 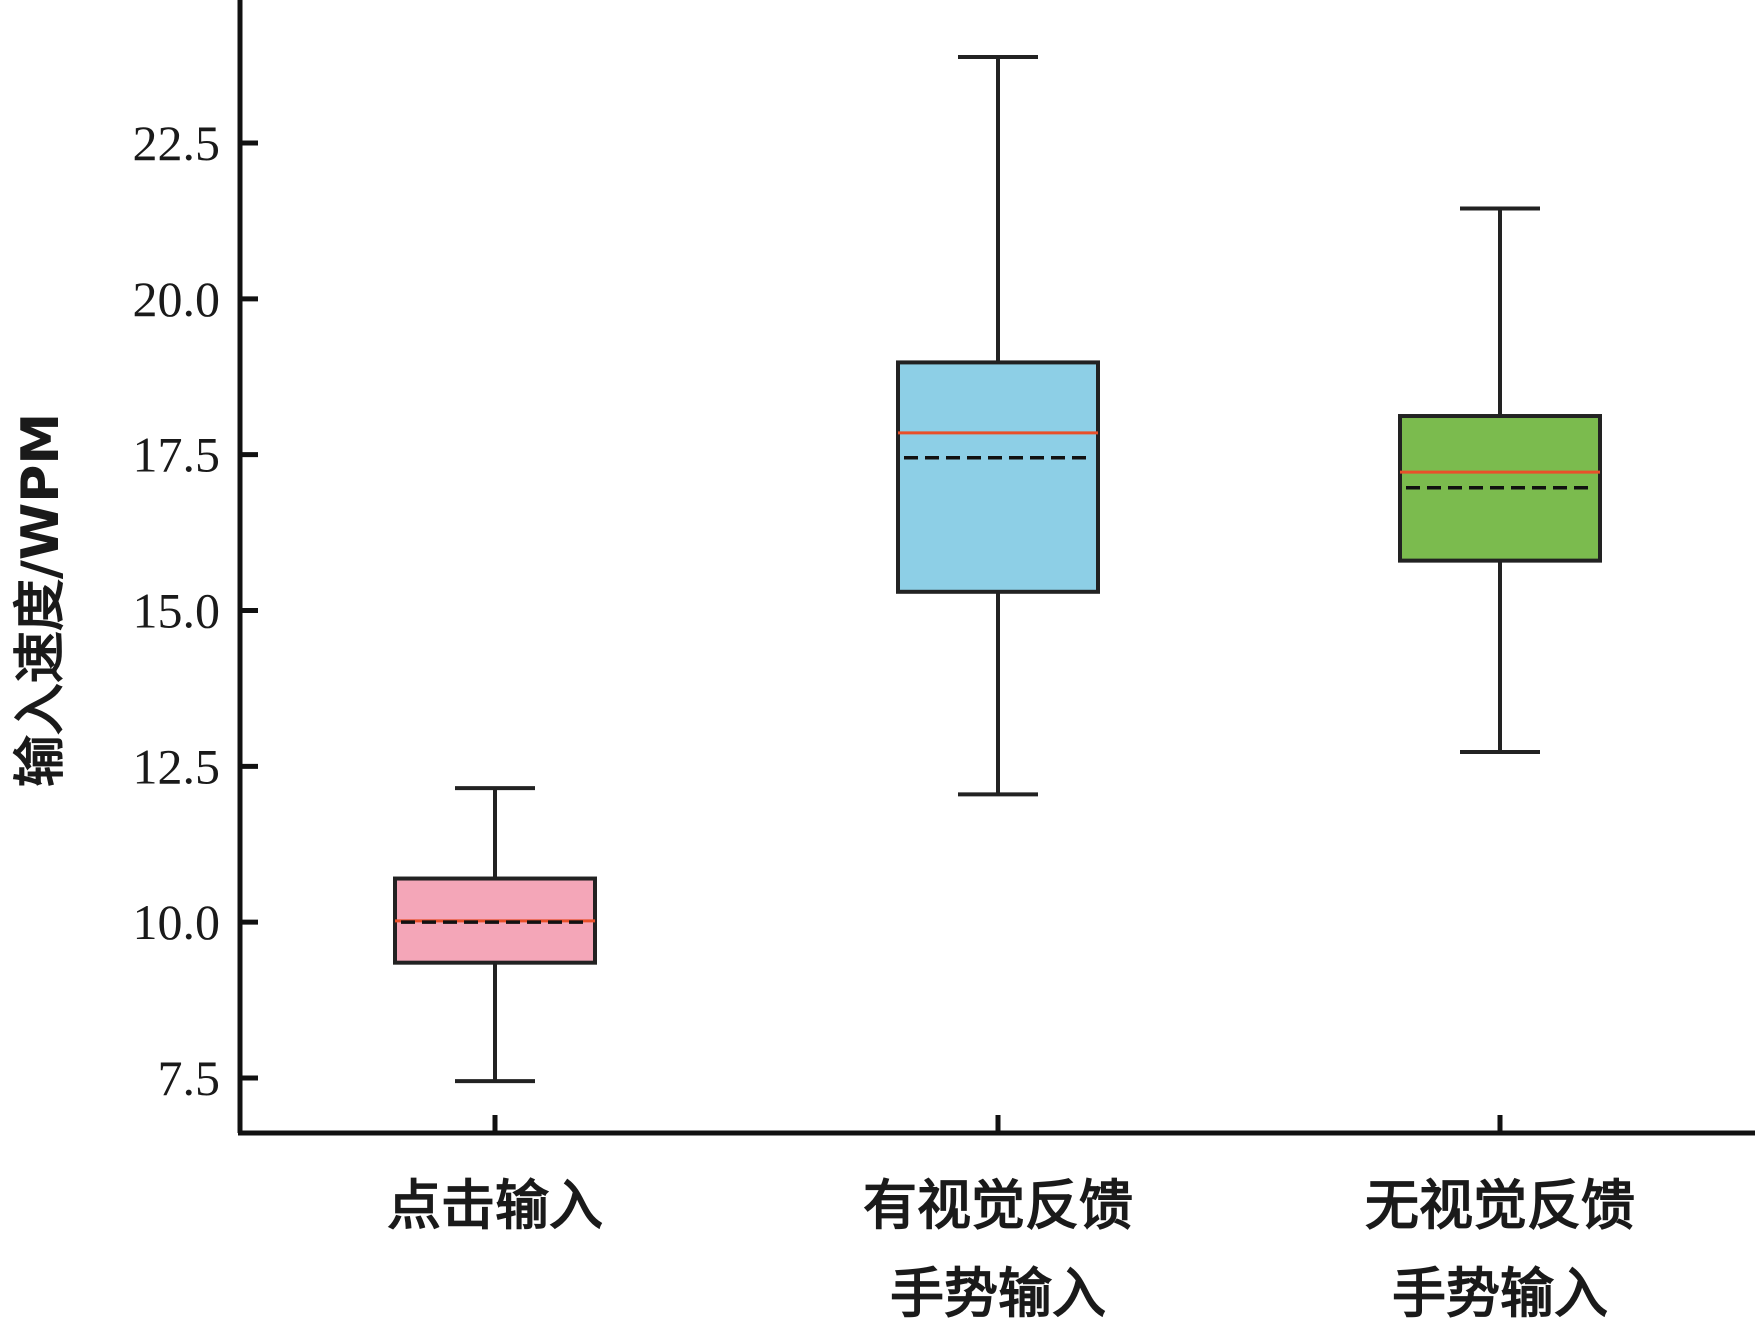 What do you see at coordinates (177, 766) in the screenshot?
I see `y-tick-label: 12.5` at bounding box center [177, 766].